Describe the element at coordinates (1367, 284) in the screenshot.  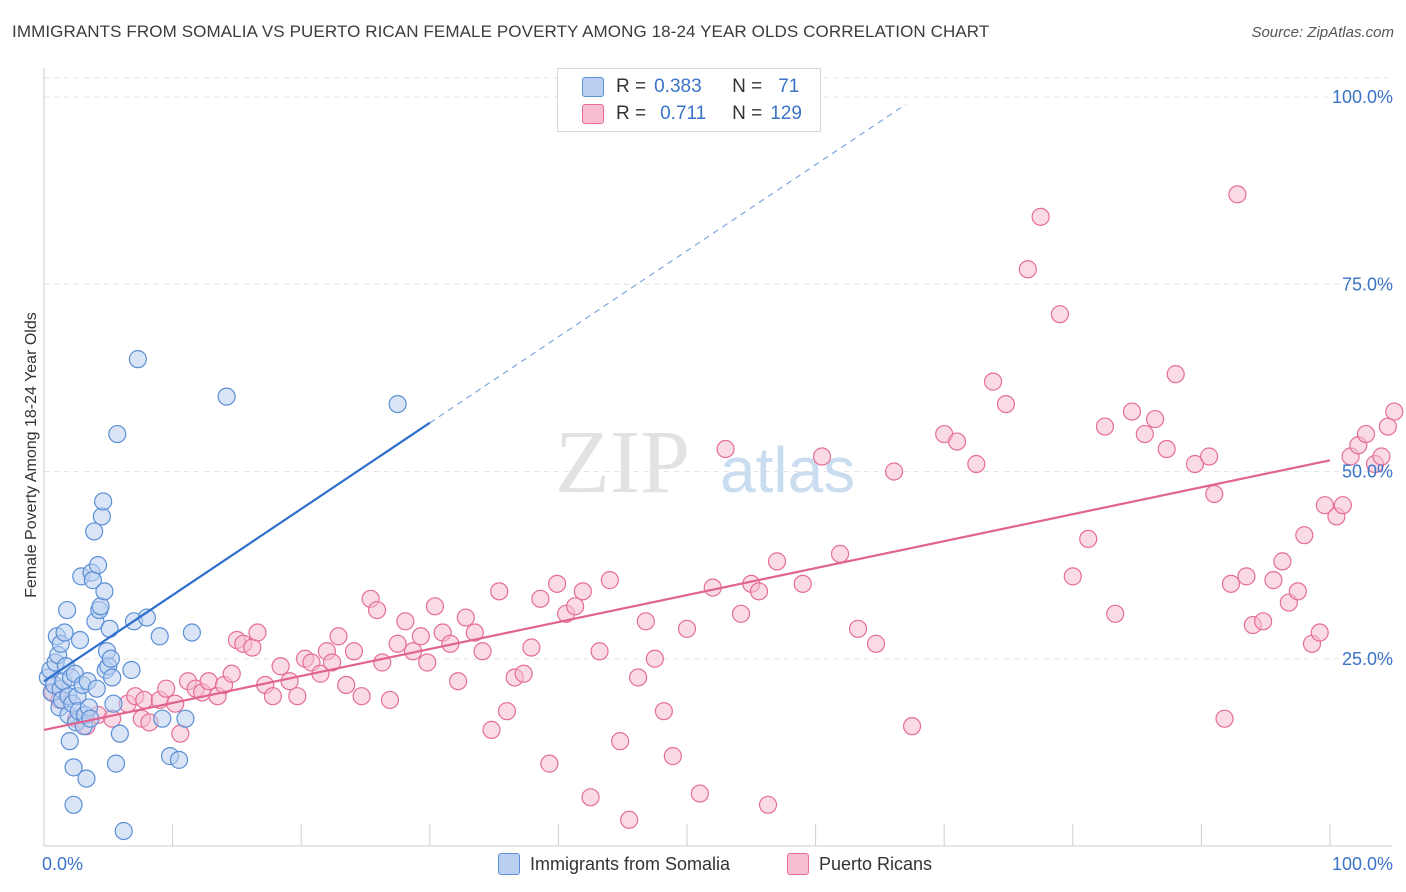
I see `y-tick-label-75: 75.0%` at that location.